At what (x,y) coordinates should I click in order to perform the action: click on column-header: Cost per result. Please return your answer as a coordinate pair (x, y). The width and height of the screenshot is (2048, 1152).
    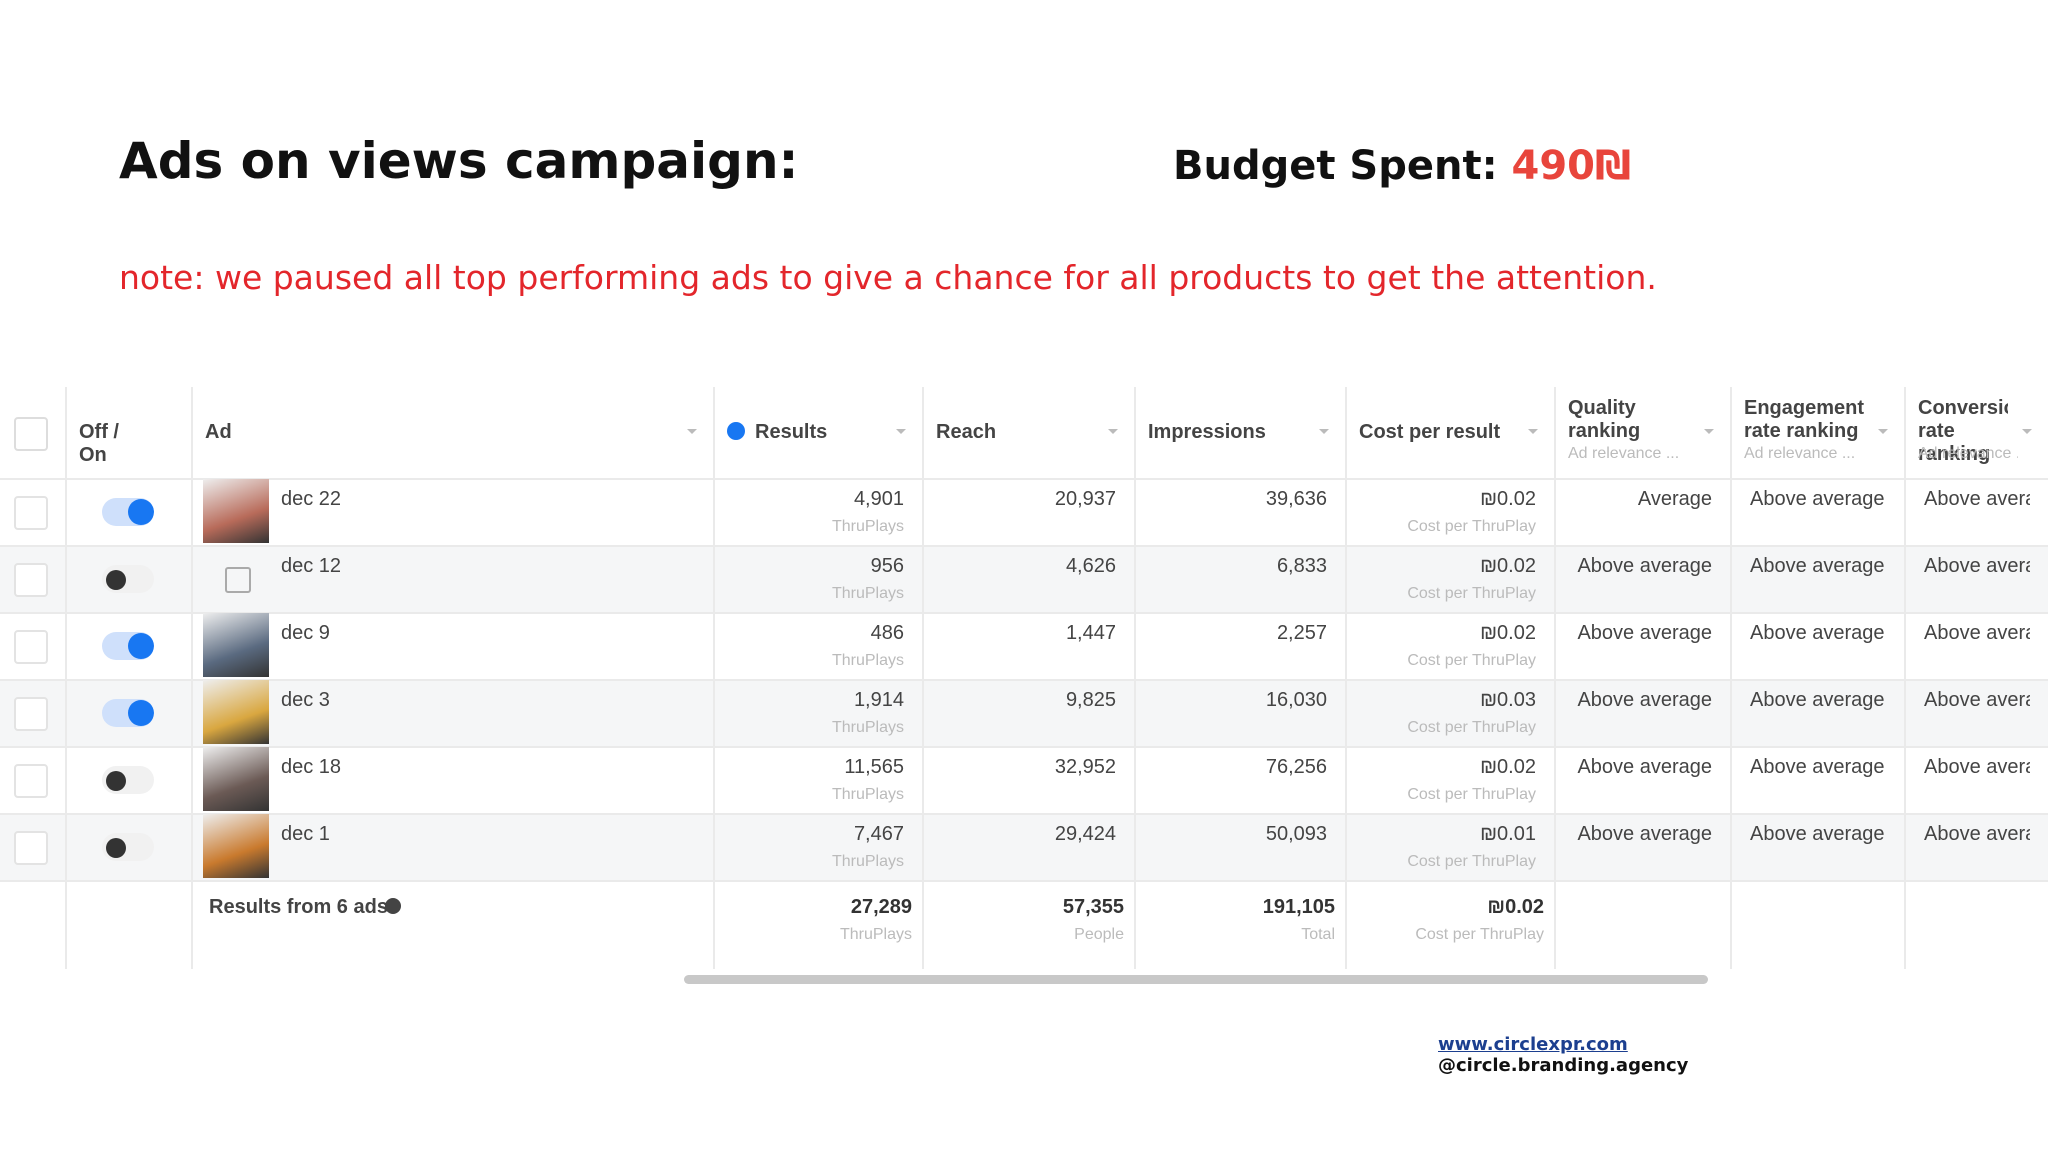
    Looking at the image, I should click on (1430, 432).